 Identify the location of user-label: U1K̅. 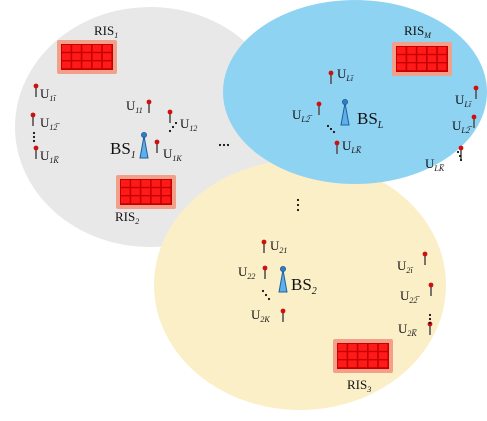
(49, 156).